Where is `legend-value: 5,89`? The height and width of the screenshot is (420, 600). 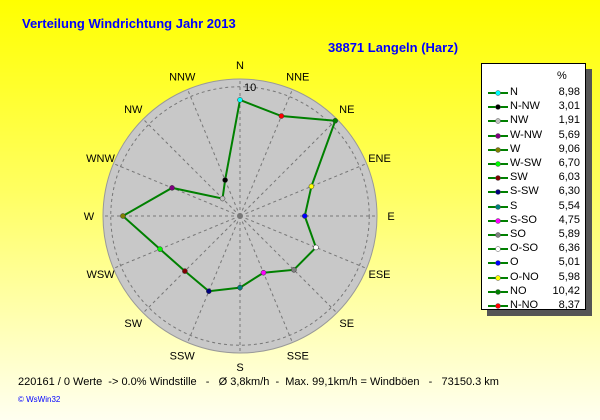 legend-value: 5,89 is located at coordinates (569, 234).